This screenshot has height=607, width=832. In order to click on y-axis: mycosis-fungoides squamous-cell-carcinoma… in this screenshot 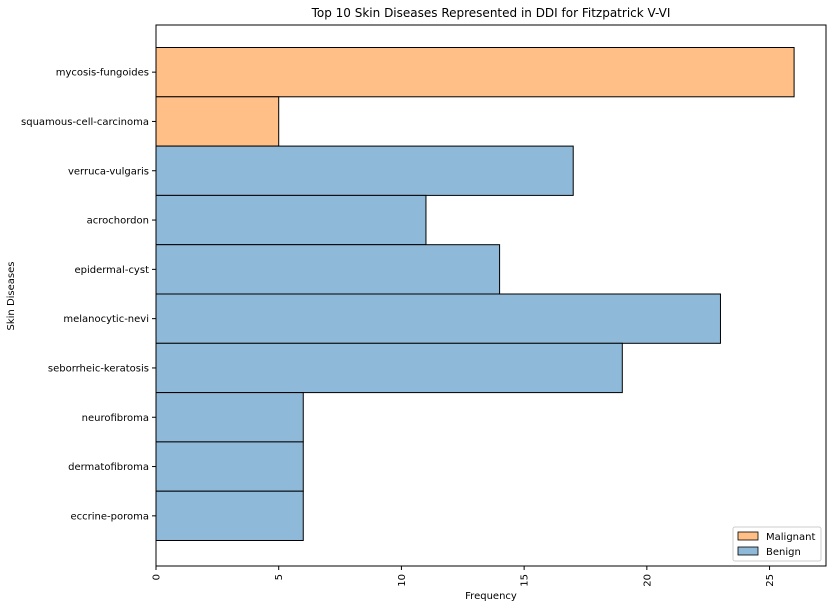, I will do `click(88, 295)`.